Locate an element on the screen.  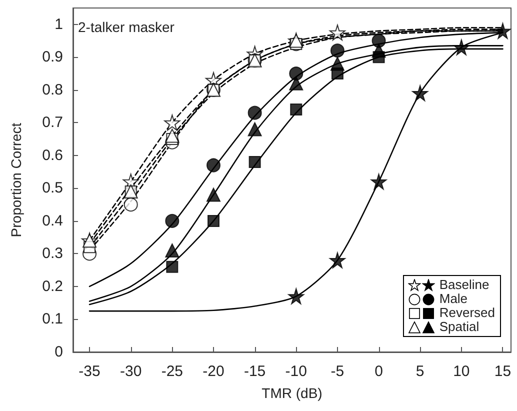
legend-label: Spatial is located at coordinates (459, 326).